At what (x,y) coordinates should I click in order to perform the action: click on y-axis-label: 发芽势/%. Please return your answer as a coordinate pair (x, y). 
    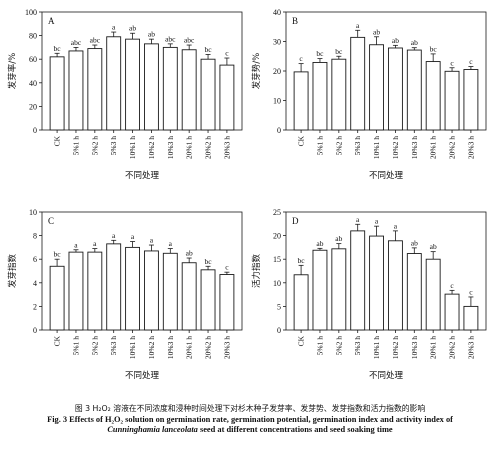
    Looking at the image, I should click on (256, 71).